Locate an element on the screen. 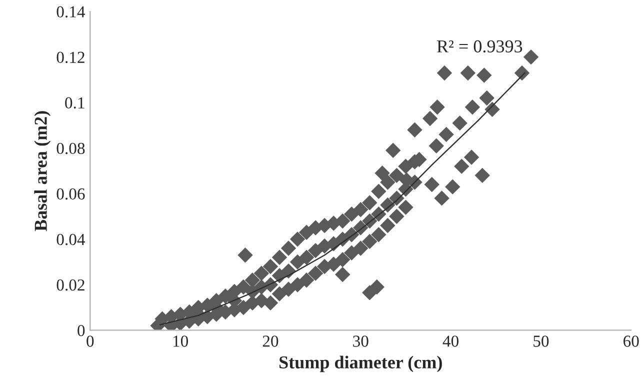 The width and height of the screenshot is (644, 384). y-tick-label: 0.08 is located at coordinates (70, 148).